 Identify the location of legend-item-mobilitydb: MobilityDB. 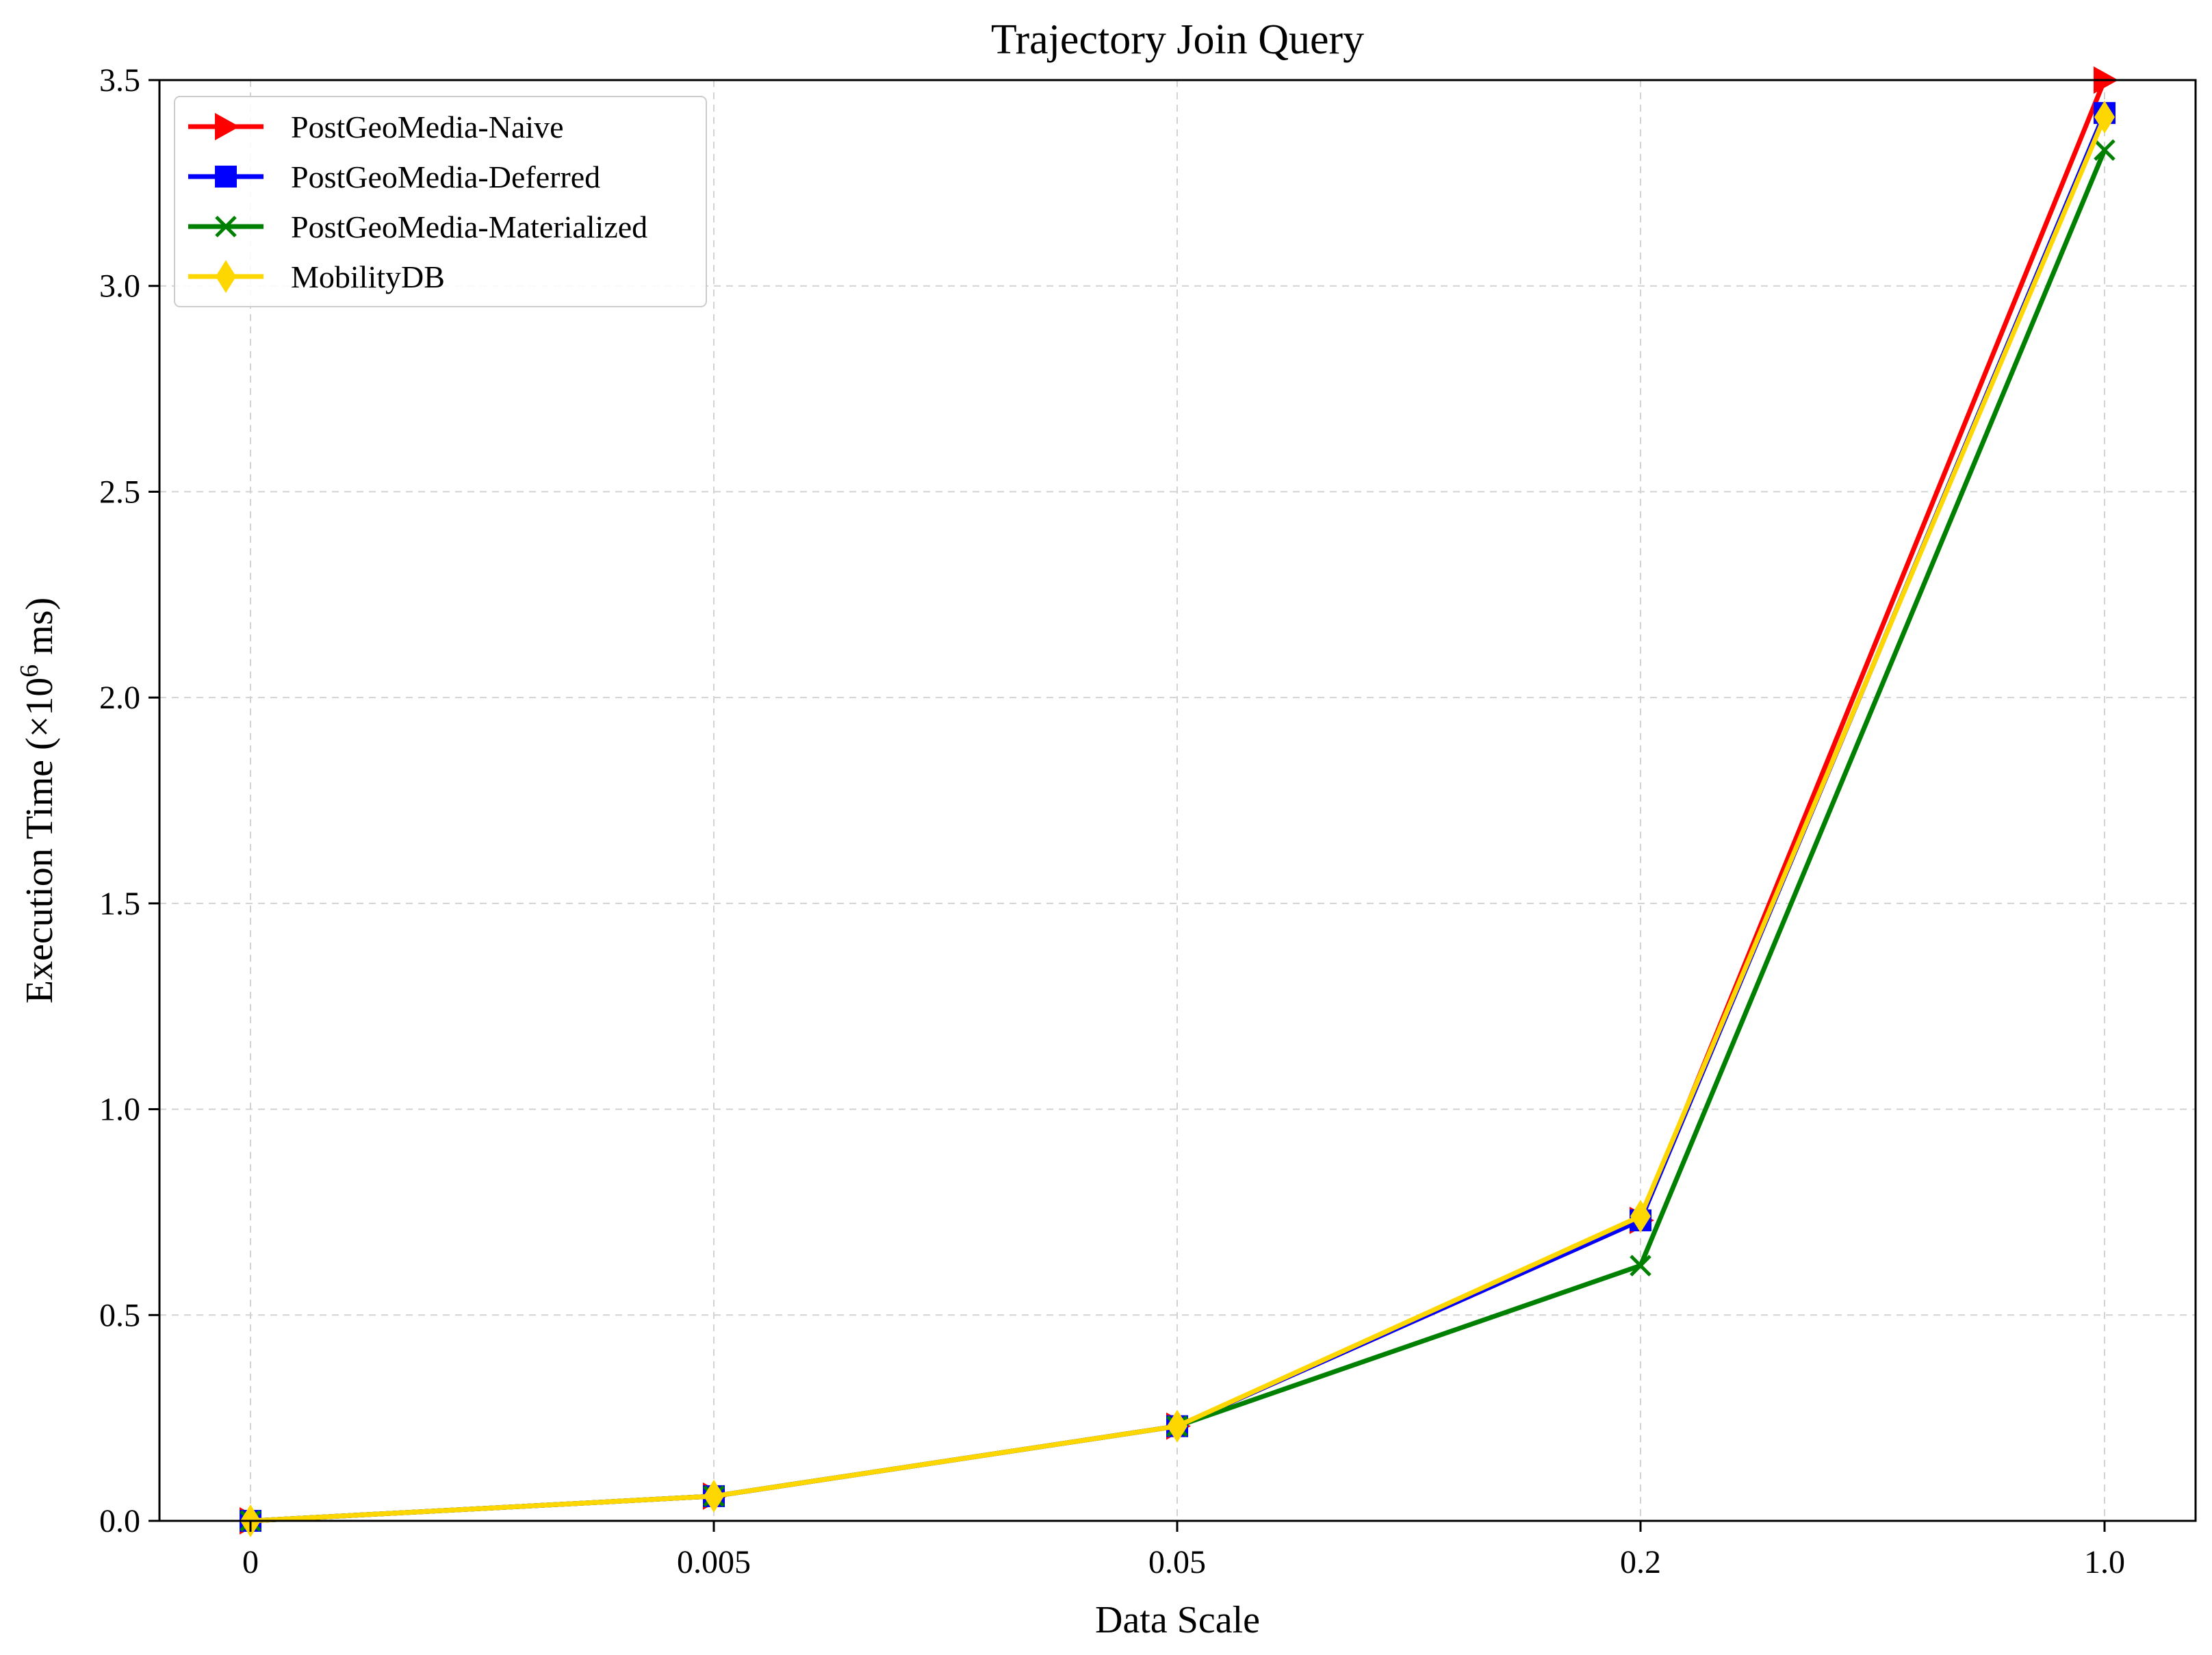
(317, 276).